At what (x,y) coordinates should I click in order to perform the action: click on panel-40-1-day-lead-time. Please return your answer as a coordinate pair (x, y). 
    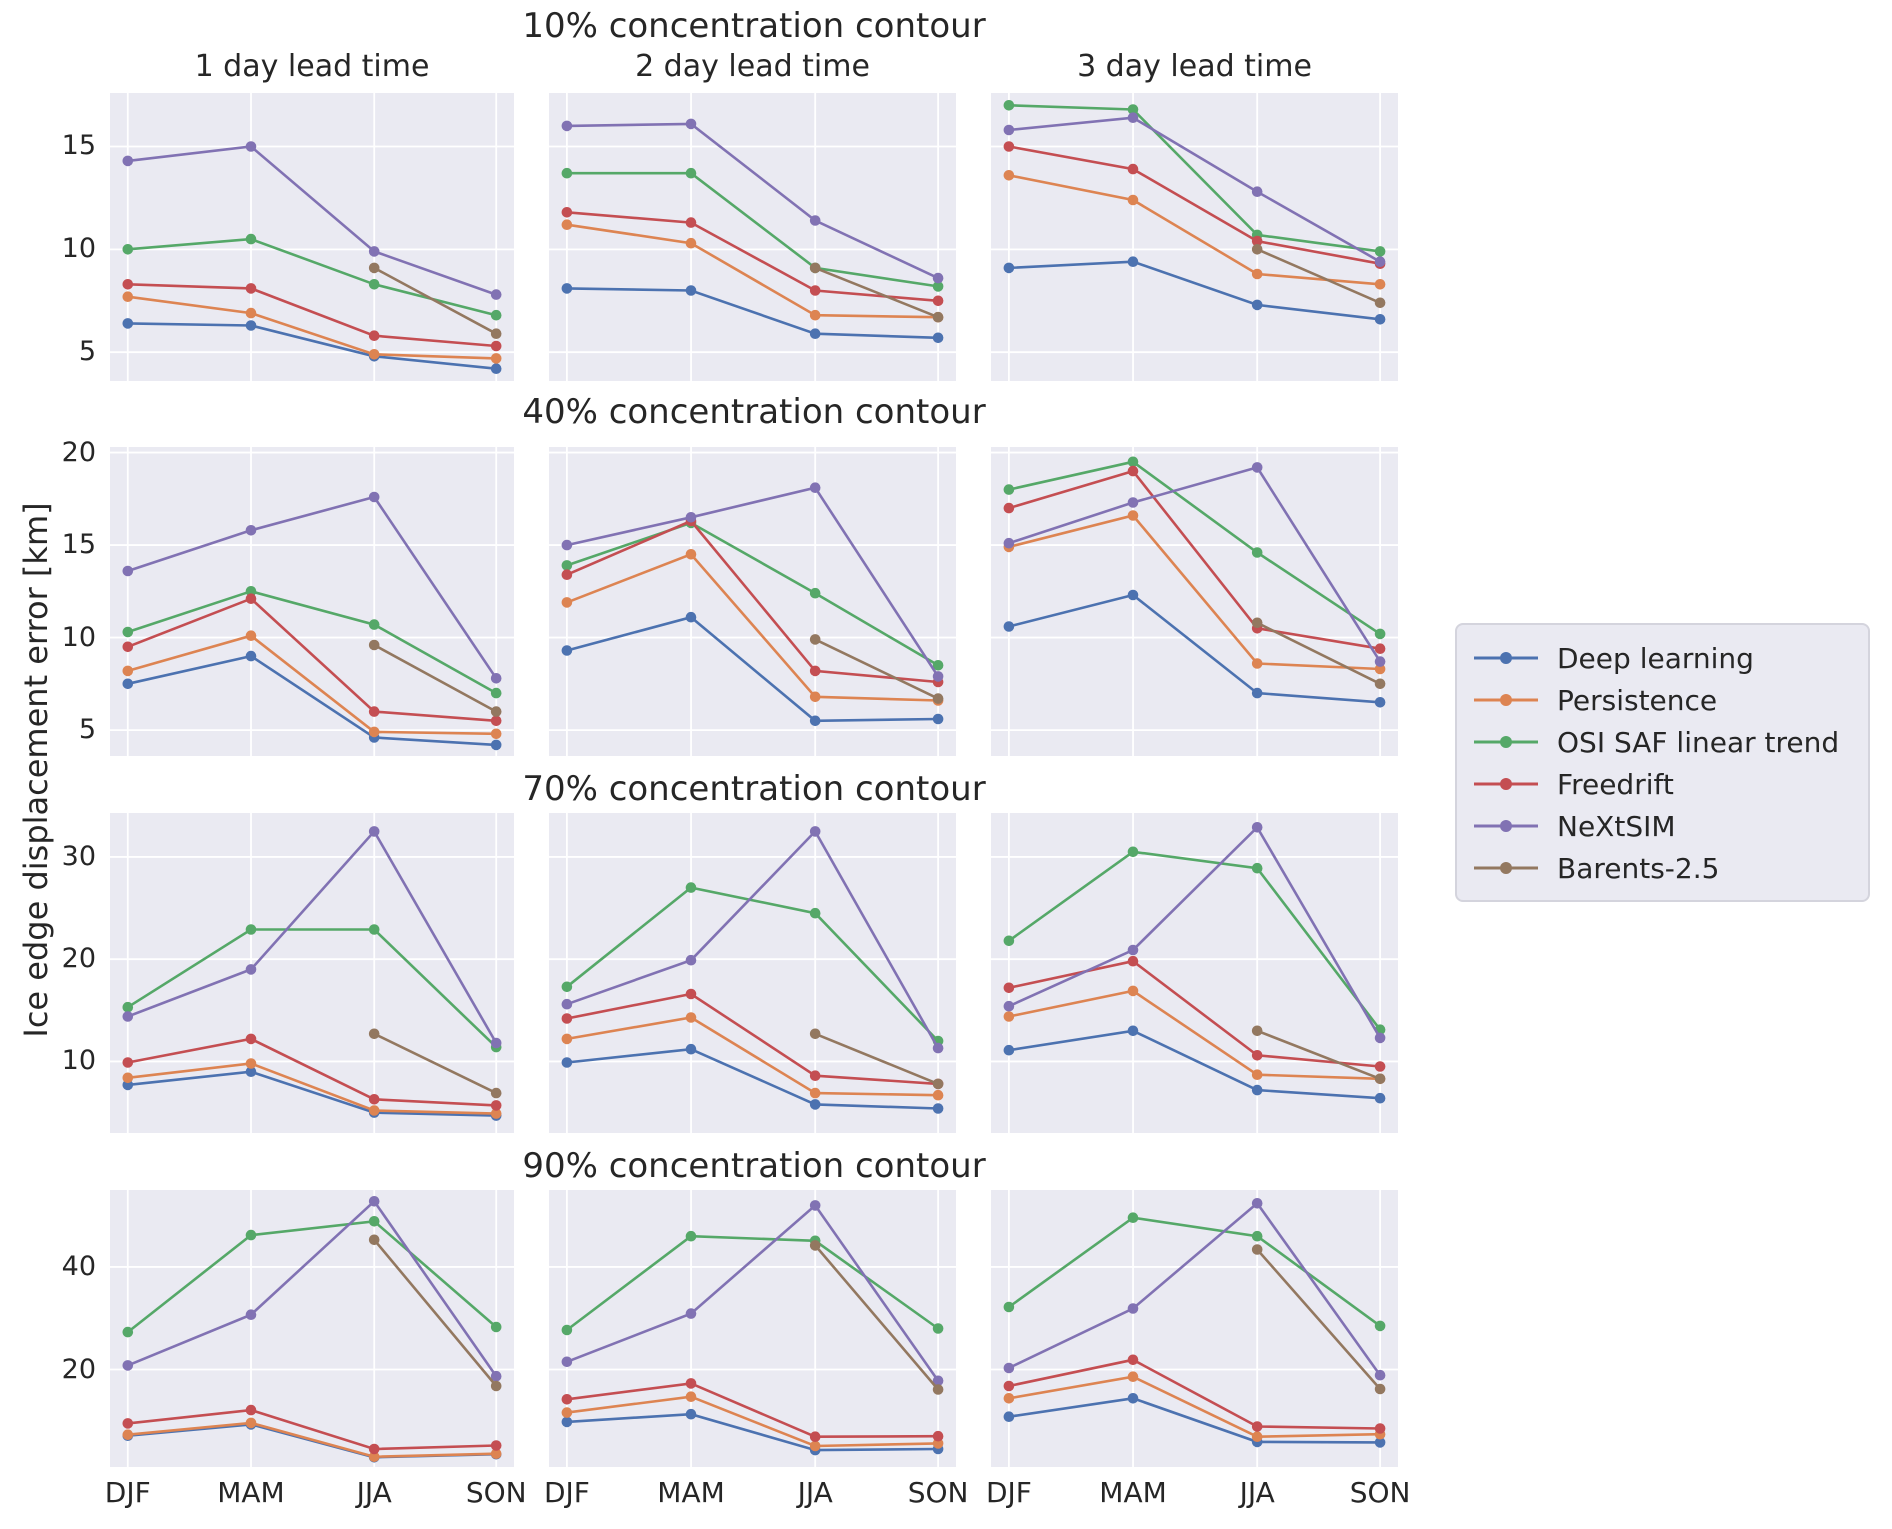
    Looking at the image, I should click on (312, 601).